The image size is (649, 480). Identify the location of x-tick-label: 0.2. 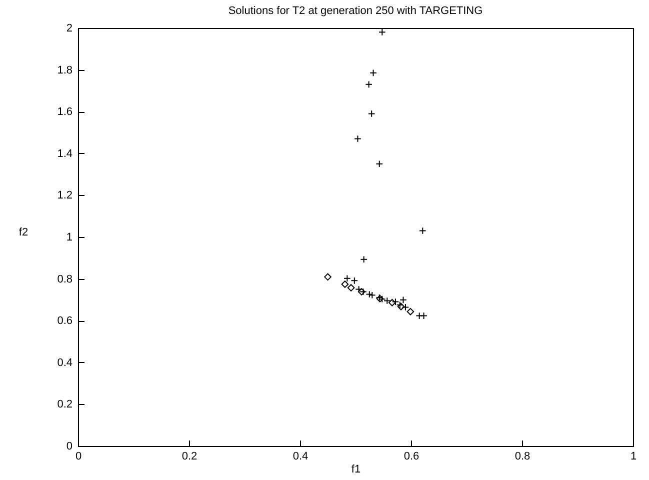
(190, 456).